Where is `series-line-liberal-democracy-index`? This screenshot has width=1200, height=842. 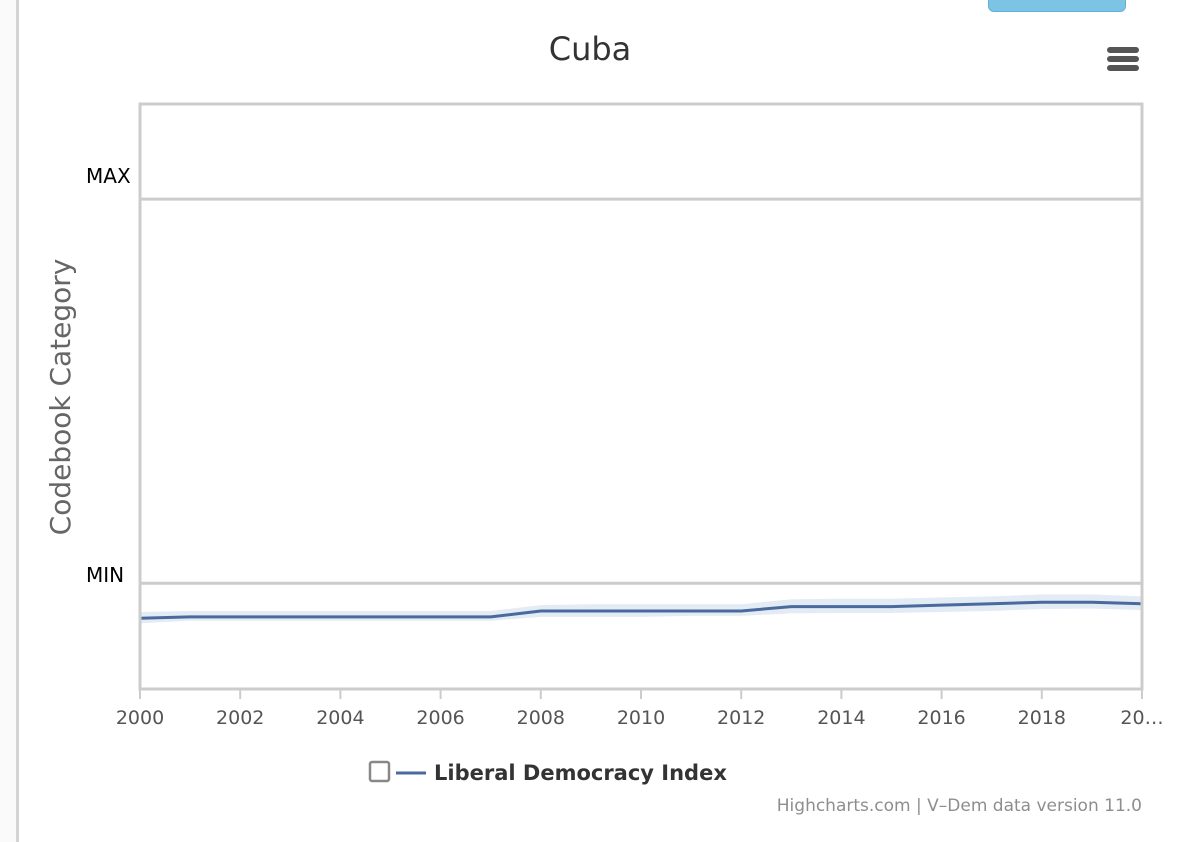
series-line-liberal-democracy-index is located at coordinates (641, 610).